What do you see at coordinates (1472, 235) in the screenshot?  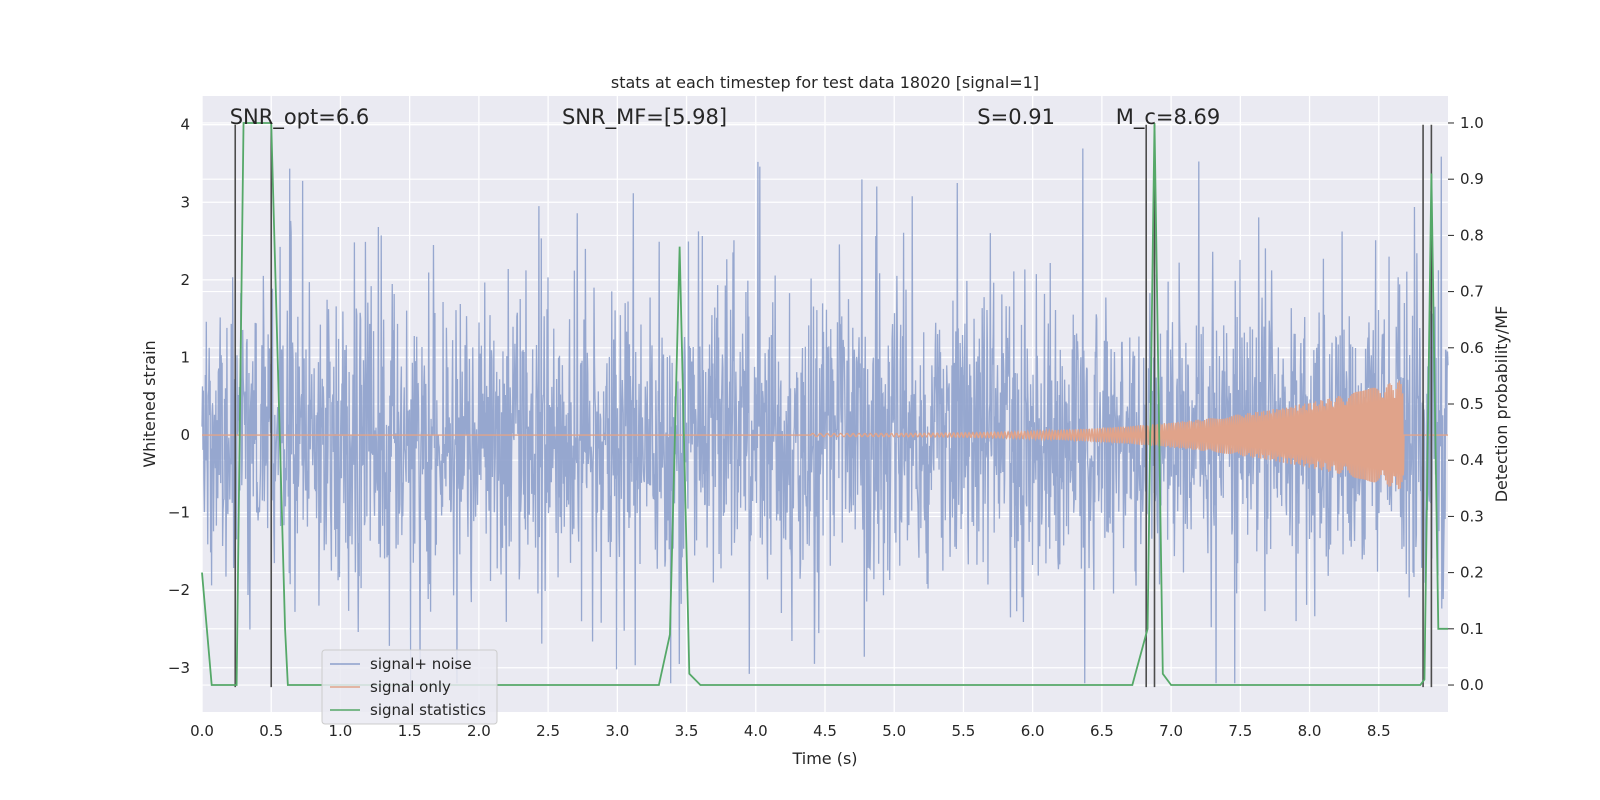 I see `y-right-tick-label: 0.8` at bounding box center [1472, 235].